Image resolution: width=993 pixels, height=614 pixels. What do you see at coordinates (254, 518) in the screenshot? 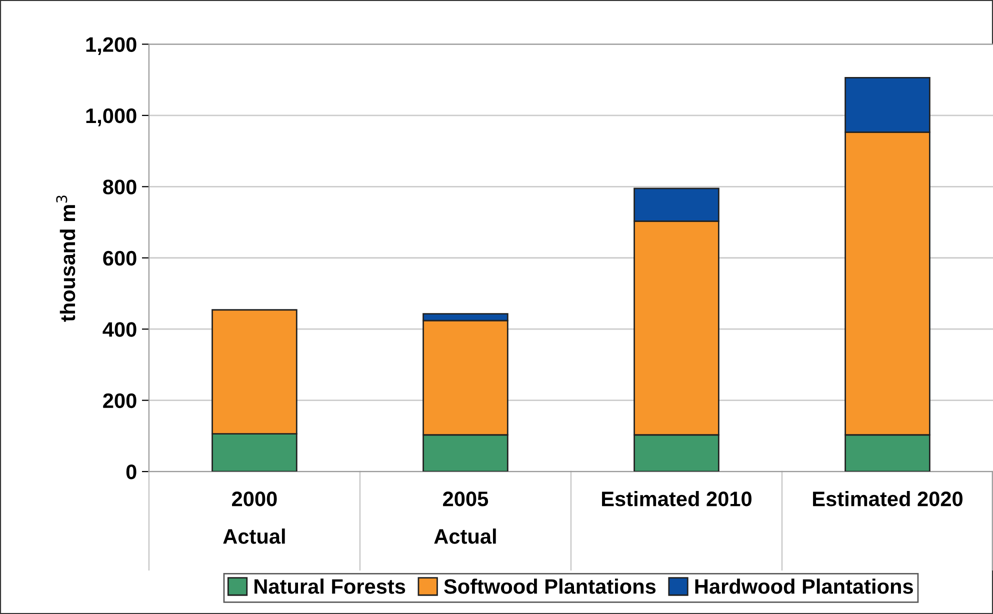
I see `x-tick-label: 2000 Actual` at bounding box center [254, 518].